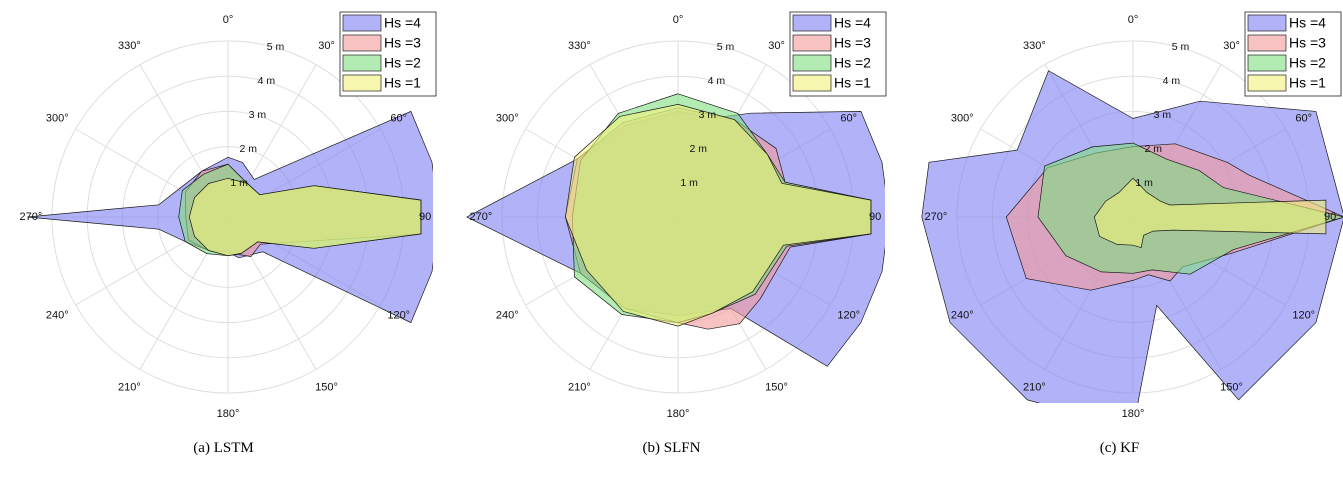 The width and height of the screenshot is (1343, 488). I want to click on panel-b-caption: (b) SLFN, so click(671, 448).